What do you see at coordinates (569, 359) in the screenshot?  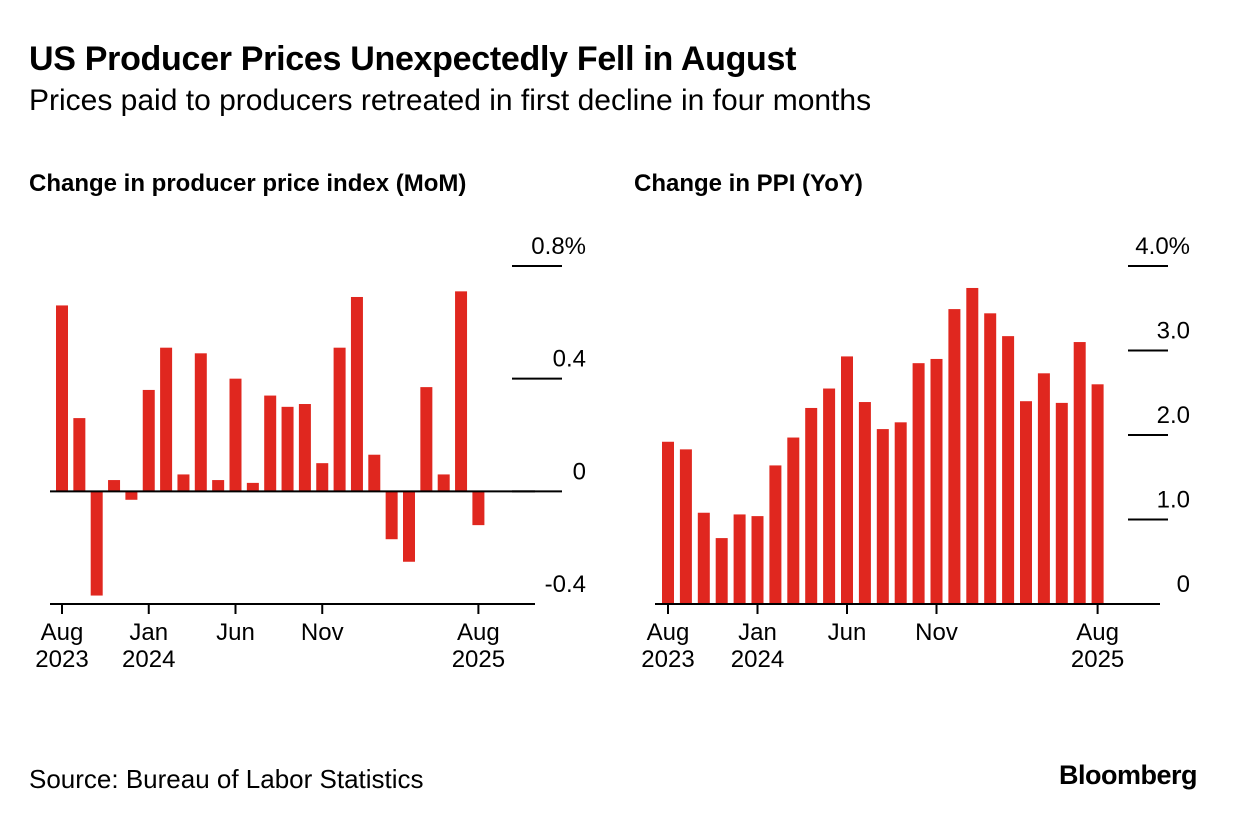 I see `y-tick-label: 0.4` at bounding box center [569, 359].